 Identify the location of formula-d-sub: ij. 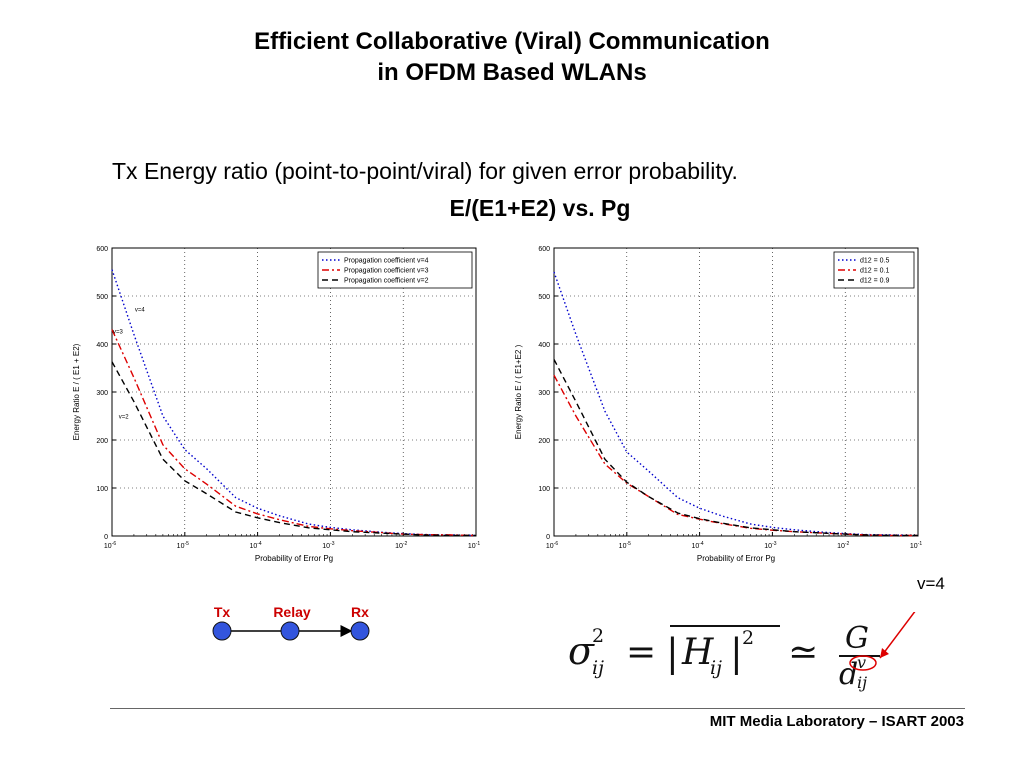
(862, 682).